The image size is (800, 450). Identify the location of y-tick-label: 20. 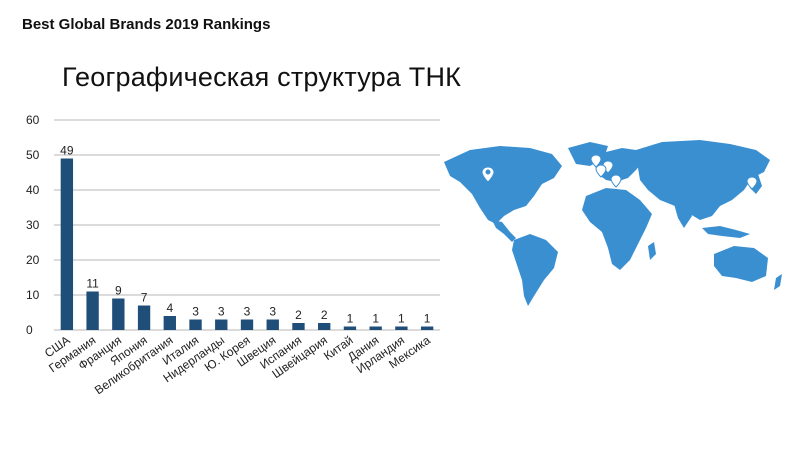
(33, 260).